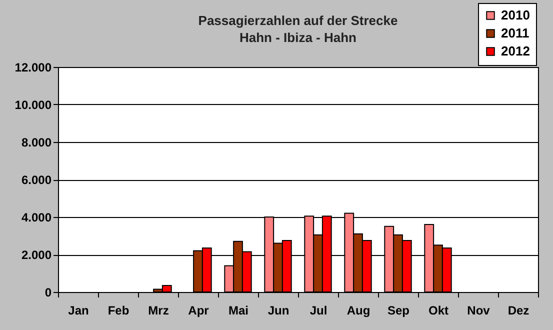 The width and height of the screenshot is (553, 330). Describe the element at coordinates (279, 311) in the screenshot. I see `x-tick-label: Jun` at that location.